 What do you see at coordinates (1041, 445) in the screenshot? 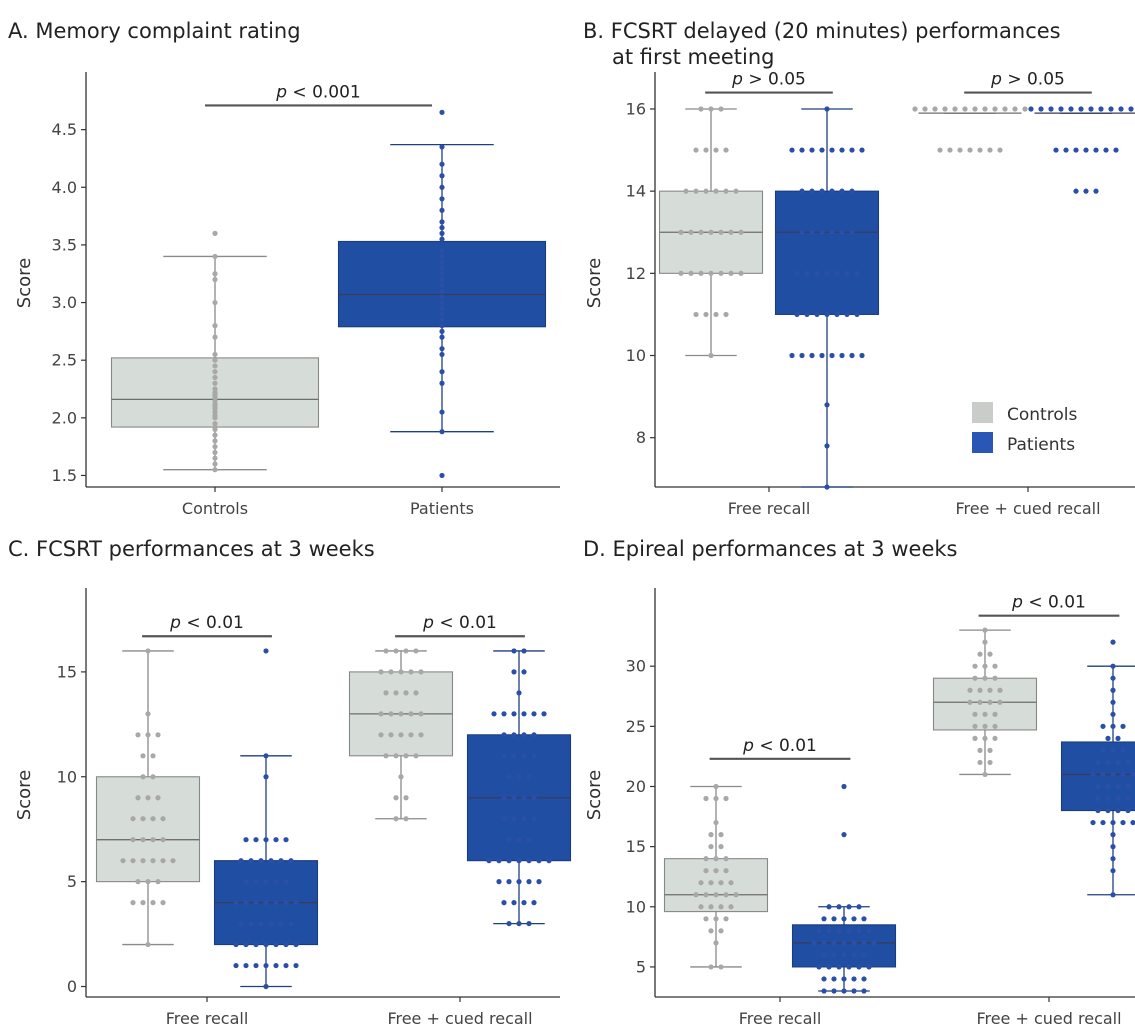
I see `legend-label-patients: Patients` at bounding box center [1041, 445].